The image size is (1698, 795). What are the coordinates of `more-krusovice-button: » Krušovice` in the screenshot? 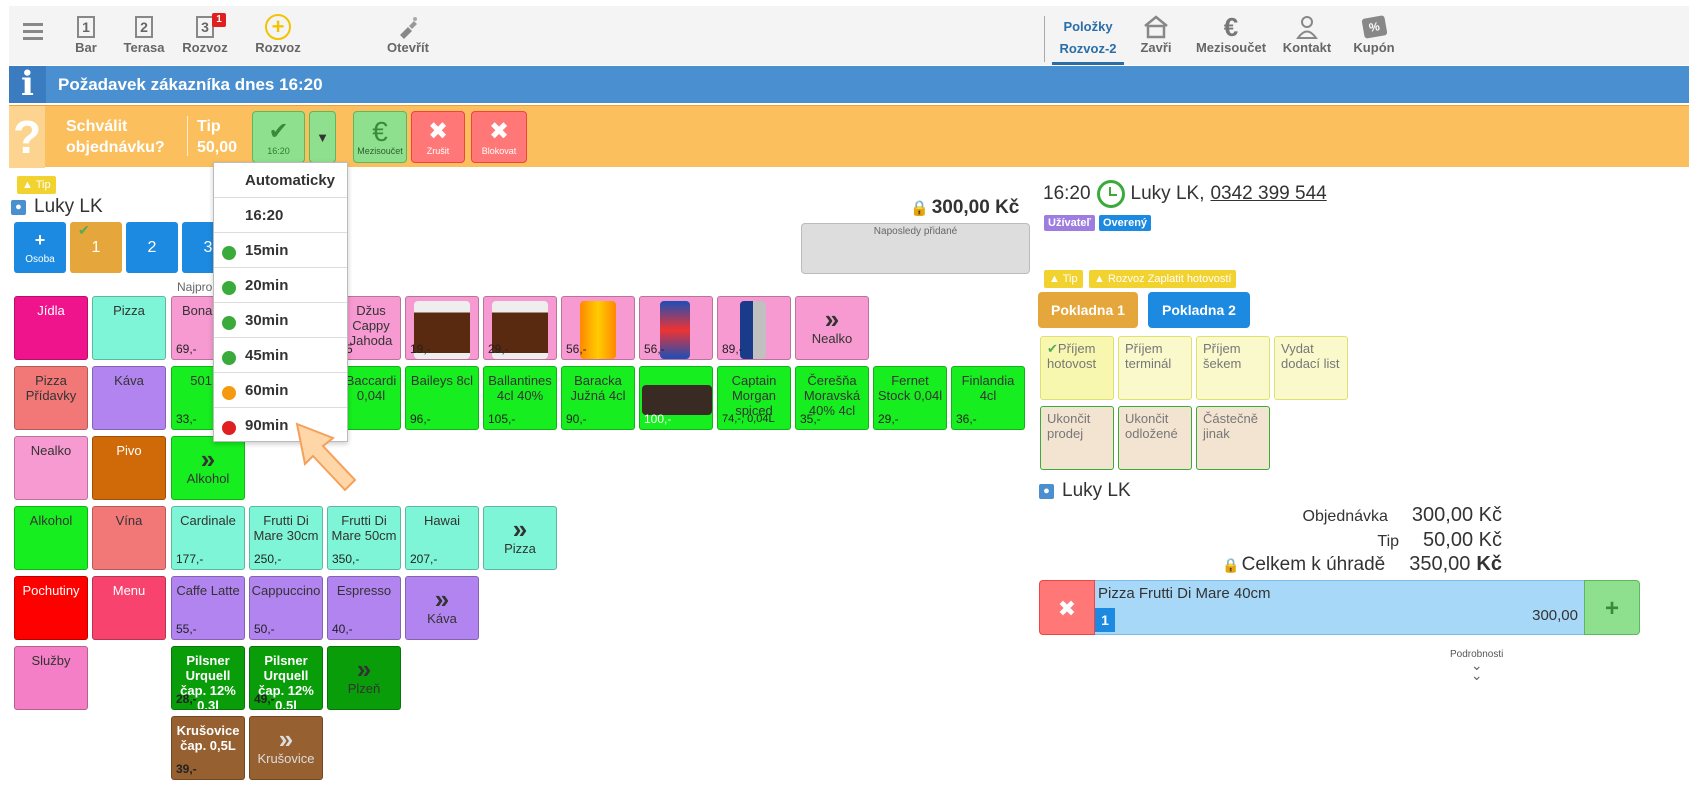 It's located at (286, 748).